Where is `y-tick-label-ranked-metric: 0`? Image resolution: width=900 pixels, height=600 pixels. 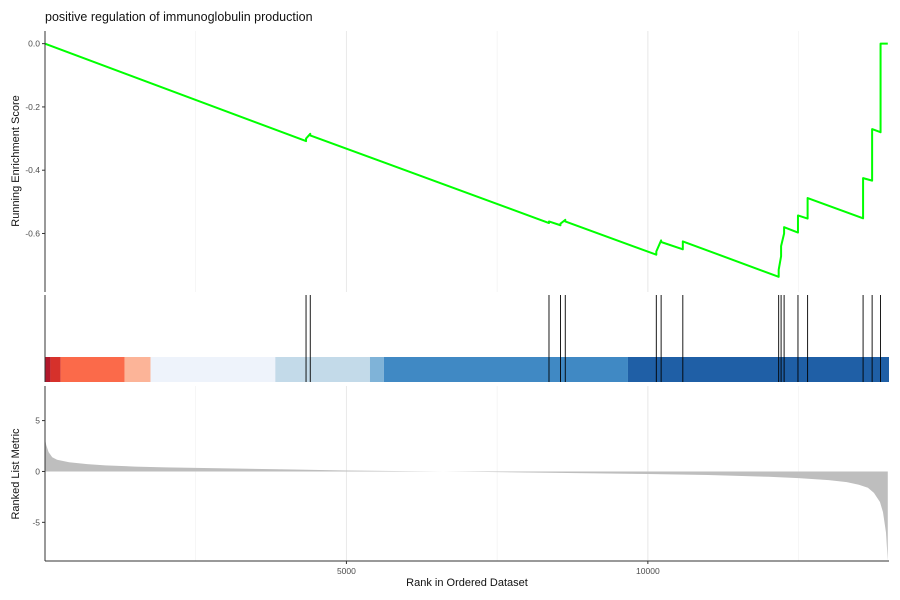
y-tick-label-ranked-metric: 0 is located at coordinates (37, 471).